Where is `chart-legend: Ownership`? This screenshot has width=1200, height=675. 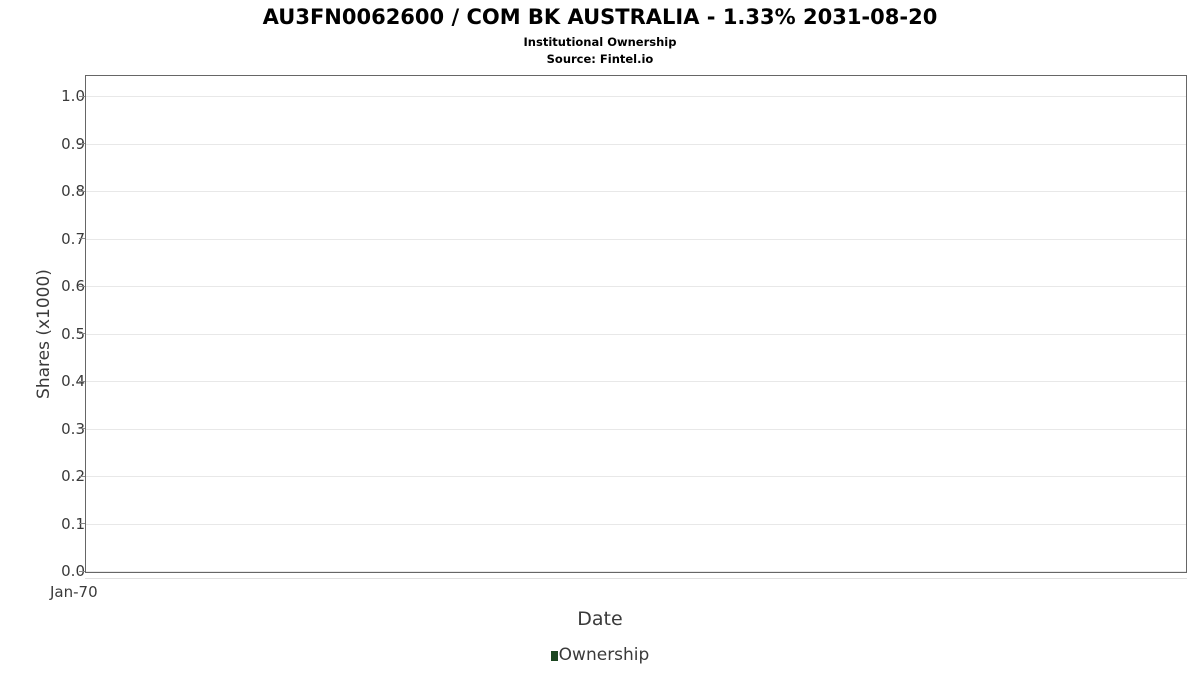
chart-legend: Ownership is located at coordinates (600, 655).